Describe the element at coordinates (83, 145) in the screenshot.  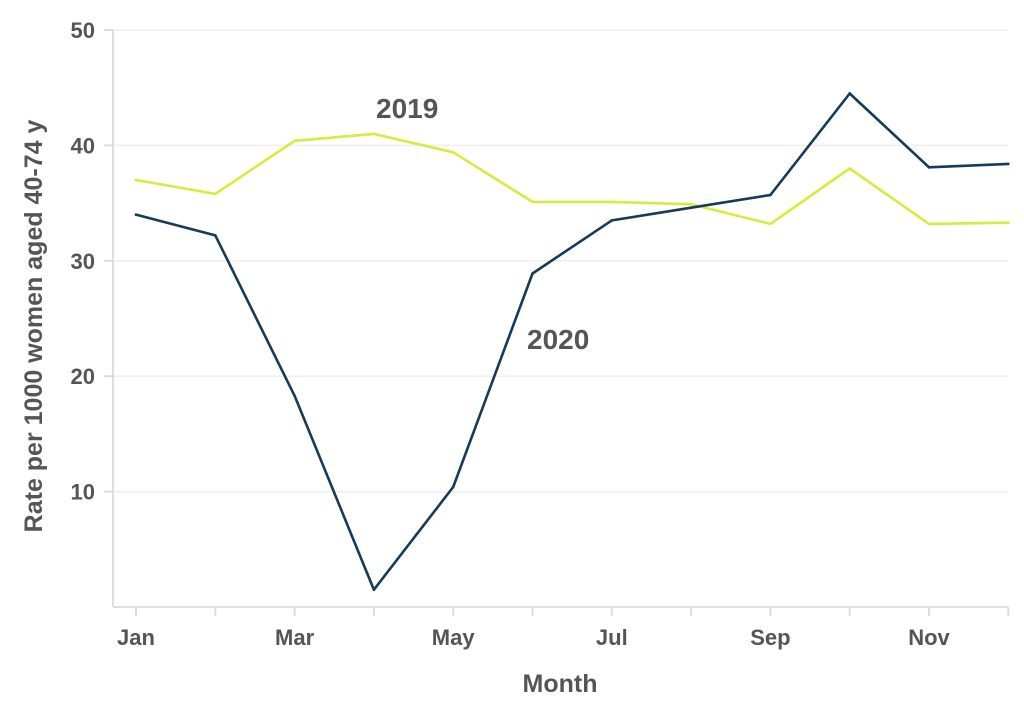
I see `y-tick-label: 40` at that location.